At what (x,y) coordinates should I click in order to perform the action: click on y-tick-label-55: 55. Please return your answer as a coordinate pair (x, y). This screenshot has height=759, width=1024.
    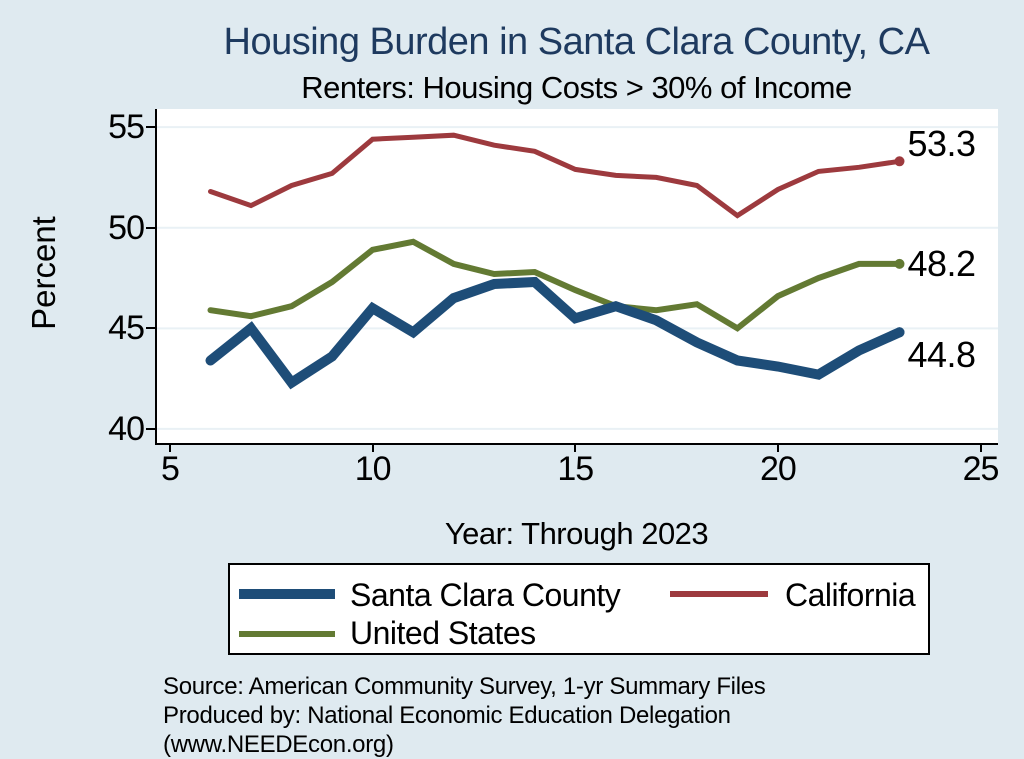
    Looking at the image, I should click on (126, 127).